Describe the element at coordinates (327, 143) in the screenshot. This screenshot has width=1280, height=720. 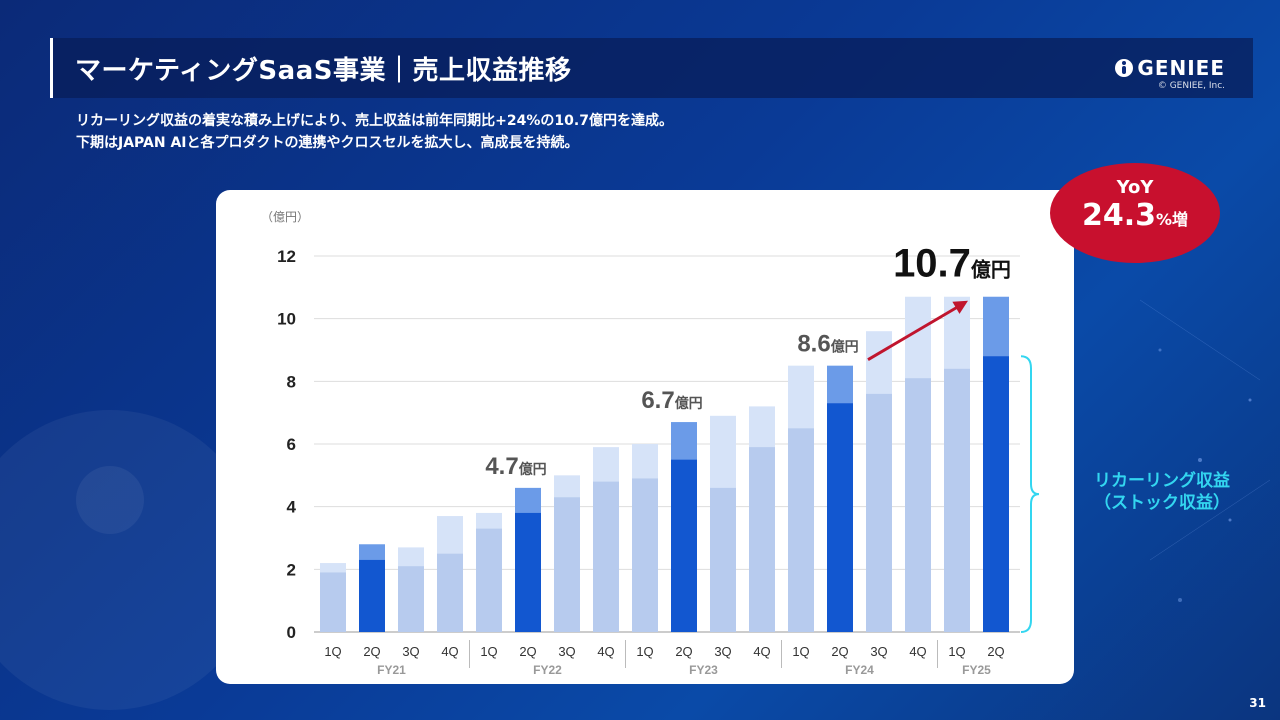
I see `subtitle-line-2: 下期はJAPAN AIと各プロダクトの連携やクロスセルを拡大し、高成長を持続。` at that location.